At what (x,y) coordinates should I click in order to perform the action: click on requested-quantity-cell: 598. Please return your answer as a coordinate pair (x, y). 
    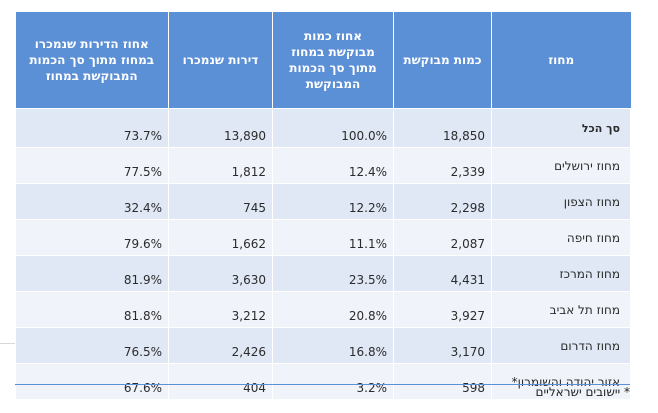
    Looking at the image, I should click on (442, 381).